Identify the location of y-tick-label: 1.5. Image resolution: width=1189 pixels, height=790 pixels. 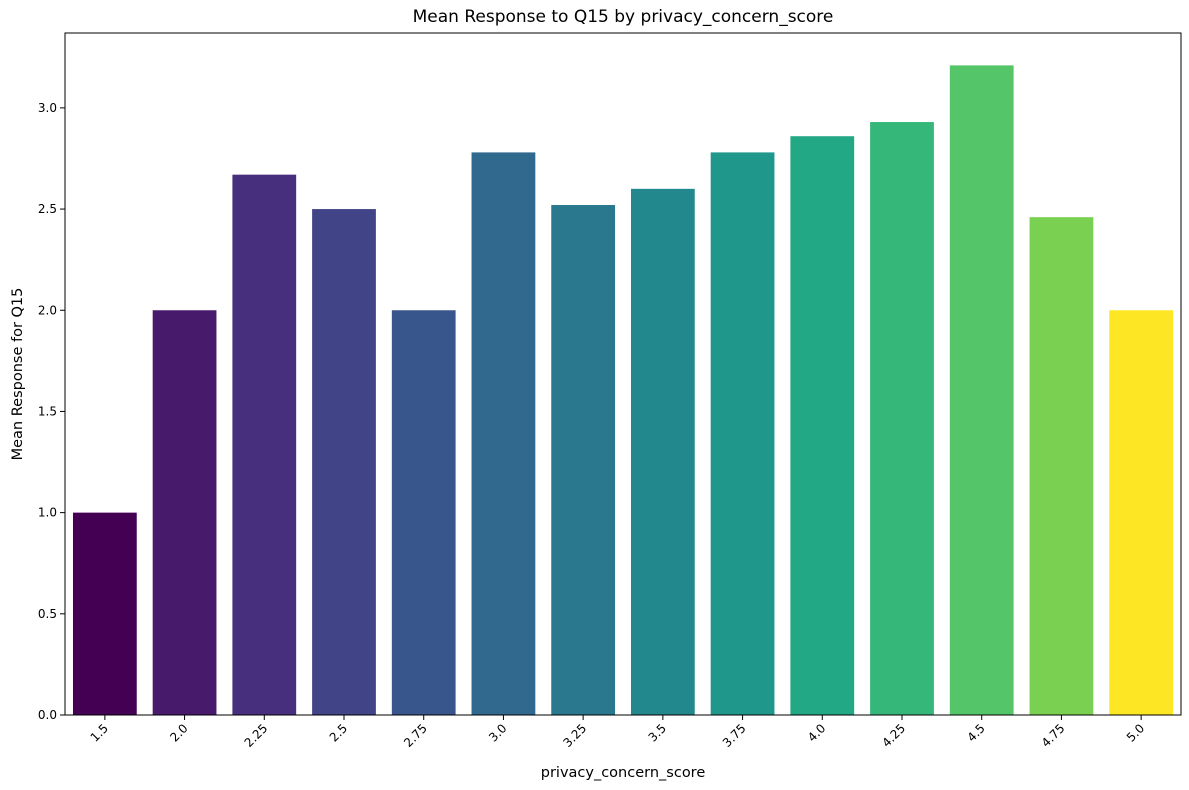
(47, 411).